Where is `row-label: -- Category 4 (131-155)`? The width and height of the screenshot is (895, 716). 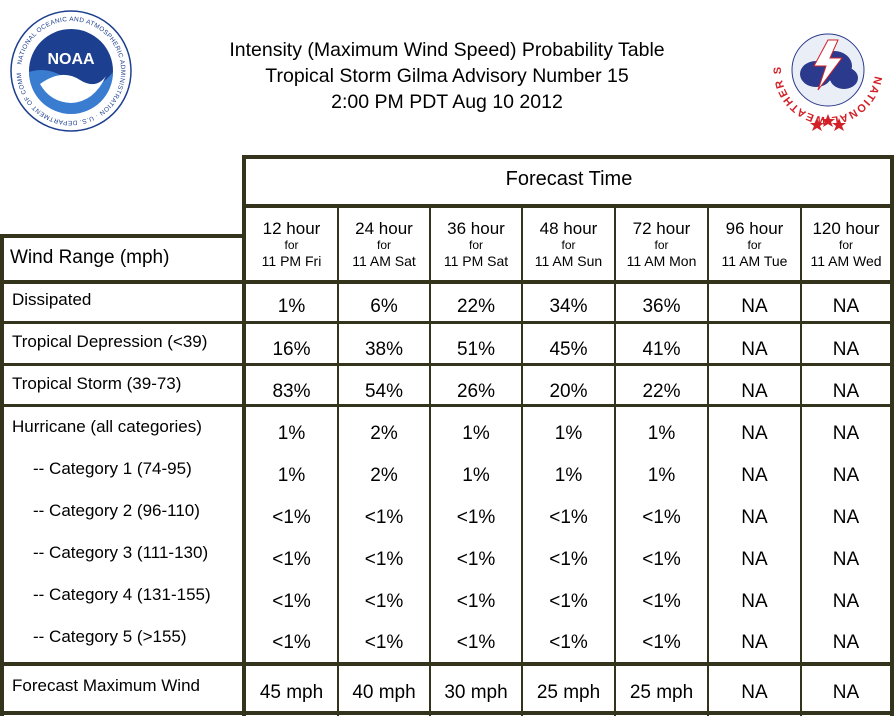
row-label: -- Category 4 (131-155) is located at coordinates (122, 594).